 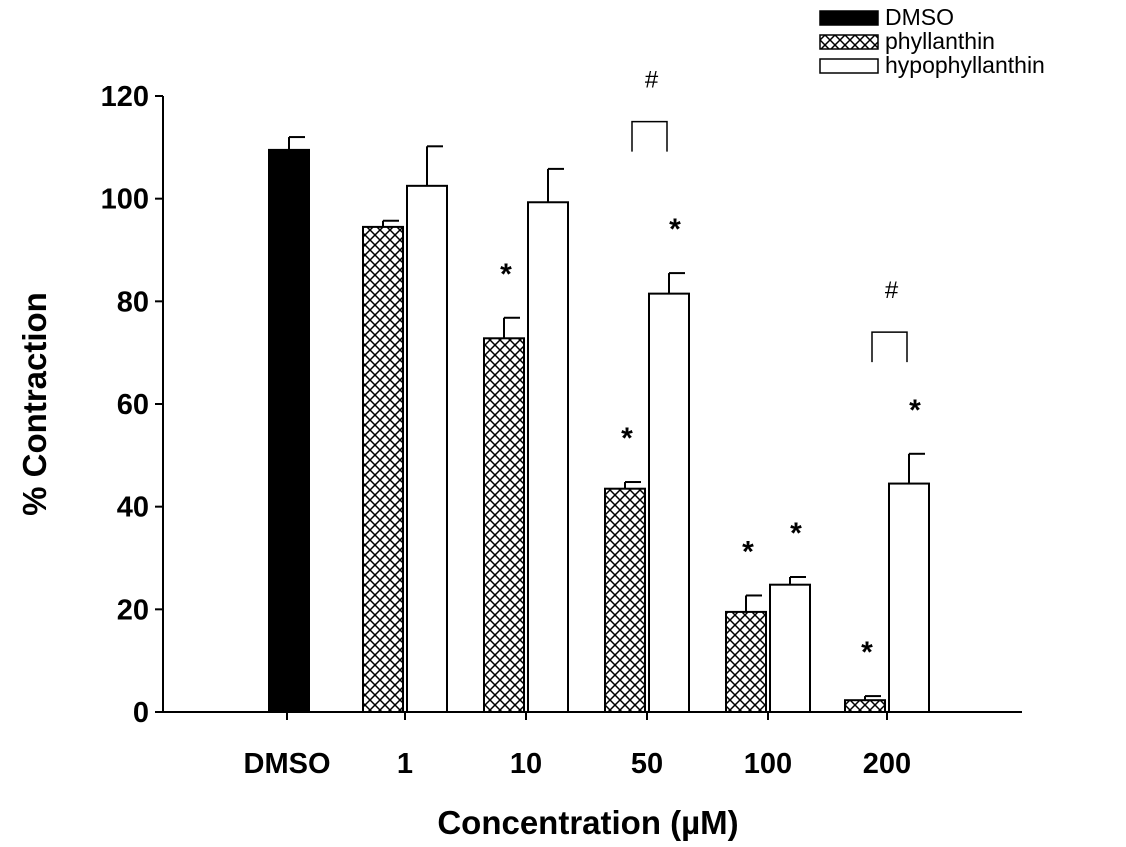 I want to click on x-tick-label: DMSO, so click(x=287, y=764).